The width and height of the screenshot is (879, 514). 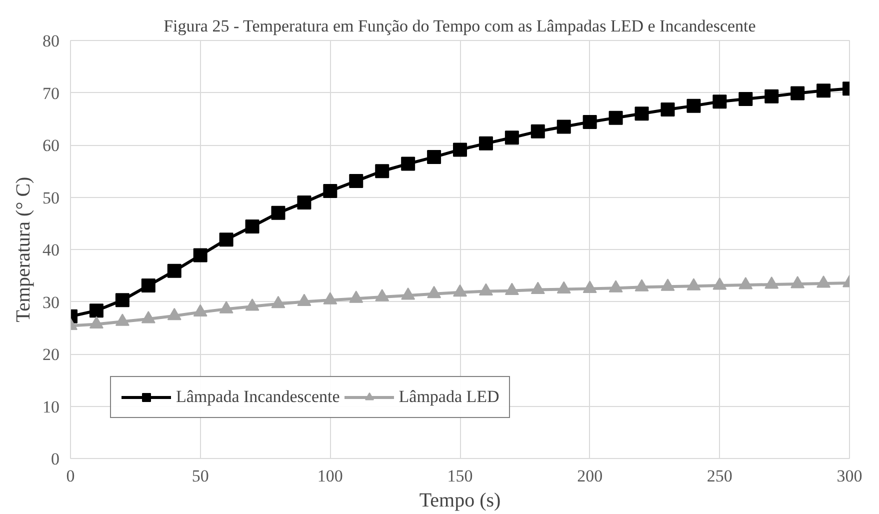 I want to click on y-tick-label: 20, so click(x=51, y=354).